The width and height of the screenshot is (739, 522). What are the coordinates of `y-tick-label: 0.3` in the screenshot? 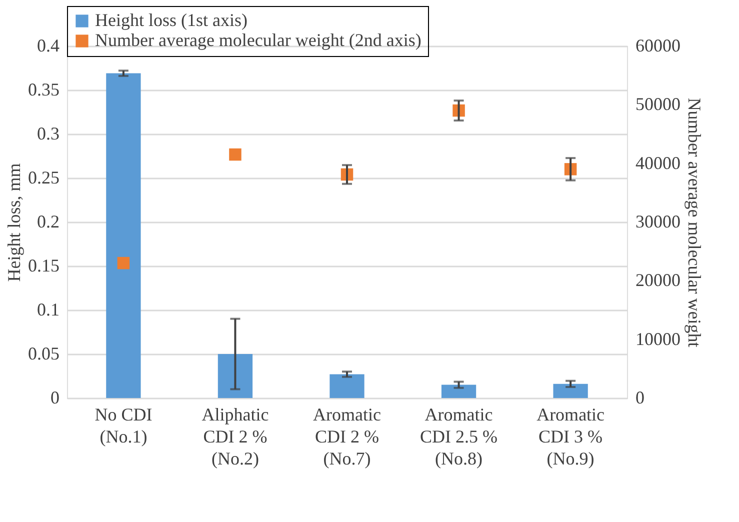 It's located at (48, 134).